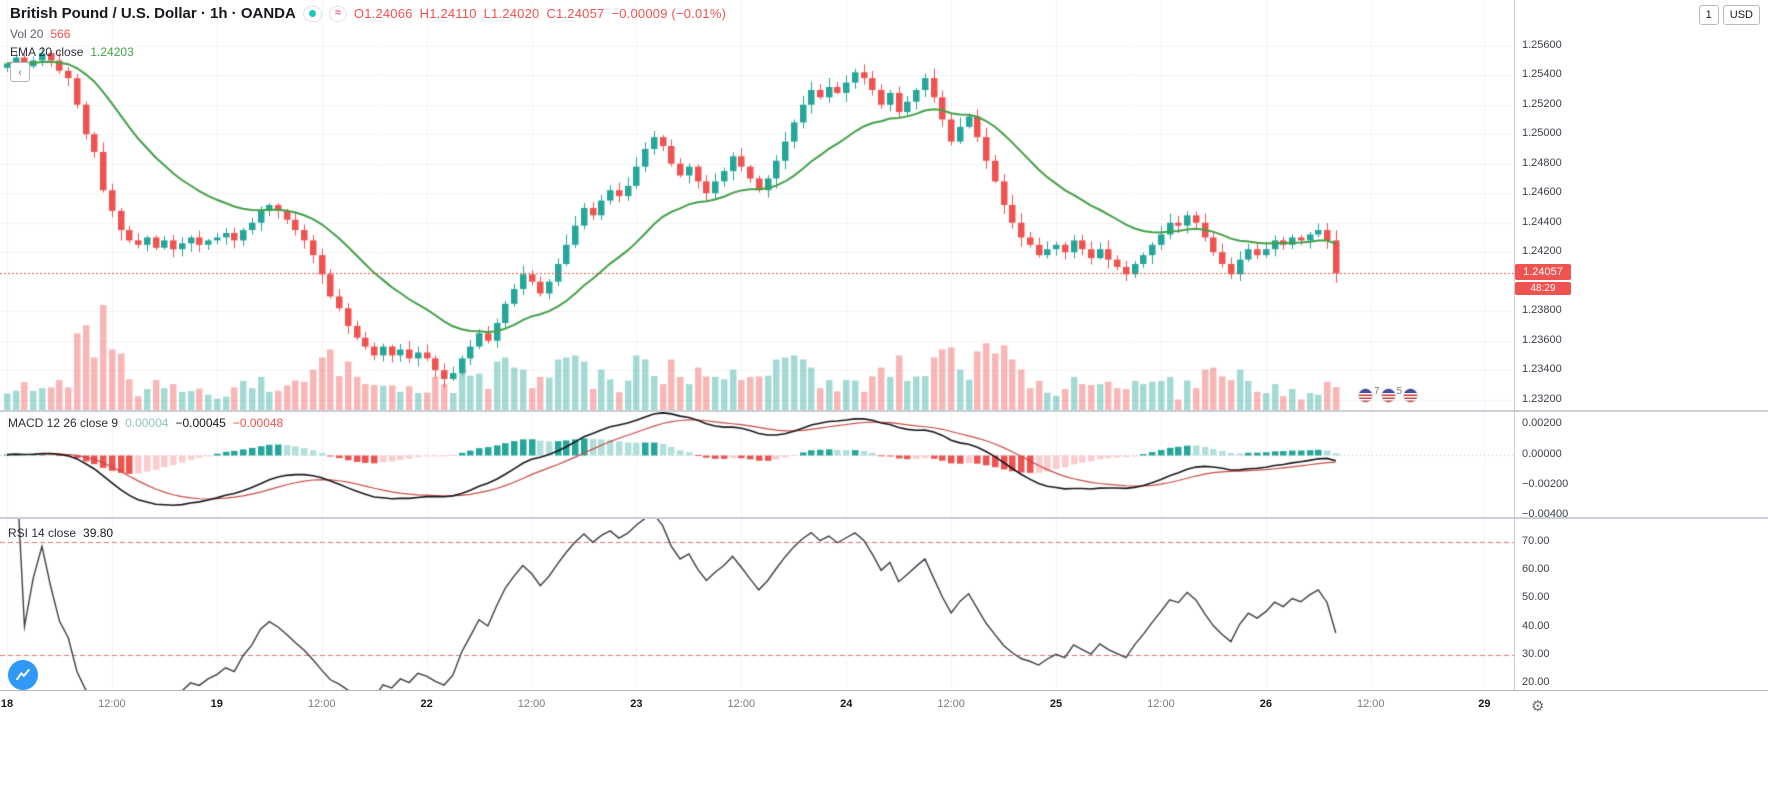  I want to click on symbol-title: British Pound / U.S. Dollar · 1h · OANDA, so click(153, 13).